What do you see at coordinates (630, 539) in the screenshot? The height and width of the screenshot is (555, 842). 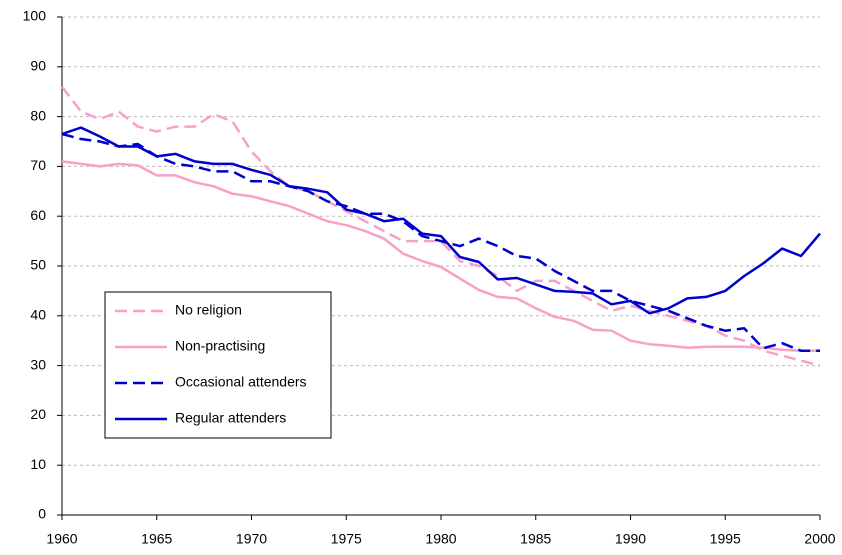 I see `x-tick-label: 1990` at bounding box center [630, 539].